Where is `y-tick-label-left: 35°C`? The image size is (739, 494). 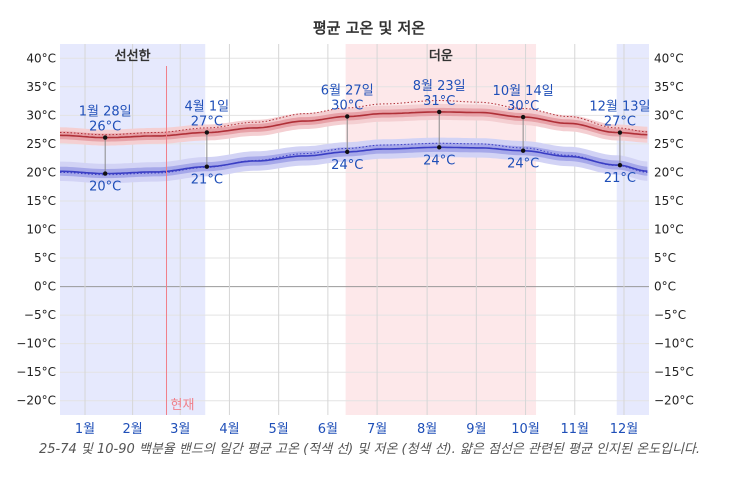 y-tick-label-left: 35°C is located at coordinates (41, 87).